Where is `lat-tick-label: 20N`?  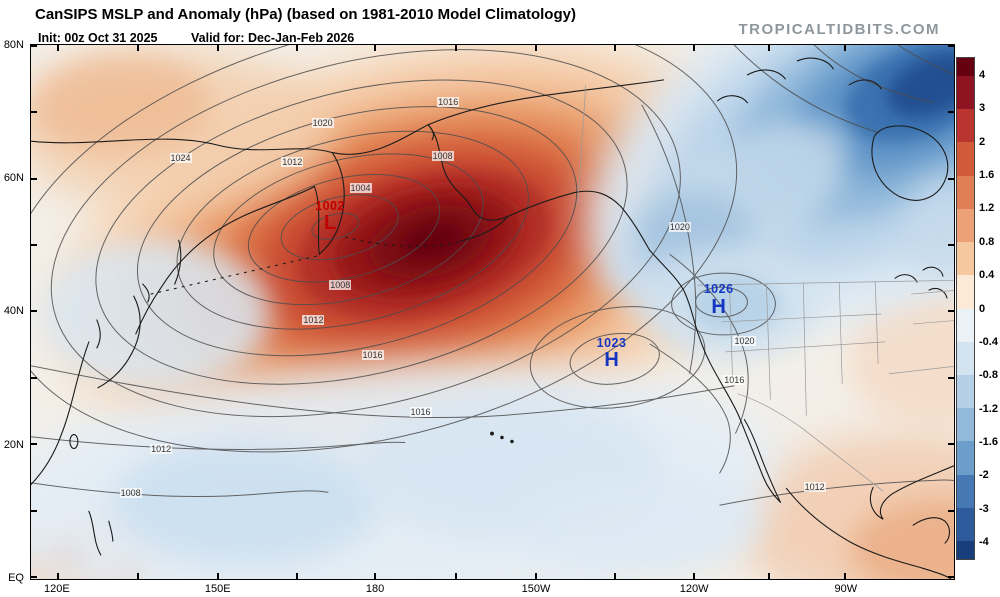
lat-tick-label: 20N is located at coordinates (13, 444).